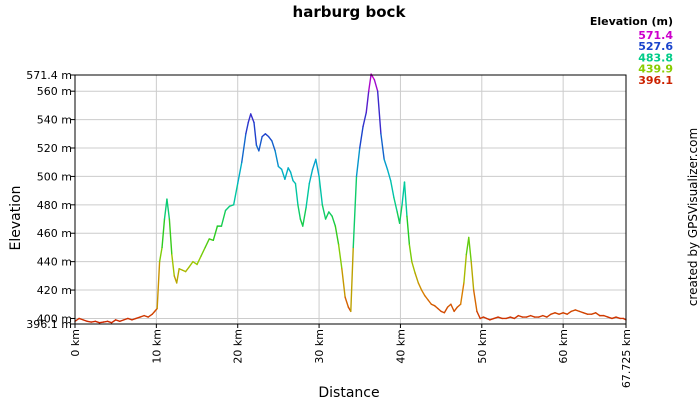 This screenshot has width=700, height=400. I want to click on y-tick-label: 480 m, so click(54, 205).